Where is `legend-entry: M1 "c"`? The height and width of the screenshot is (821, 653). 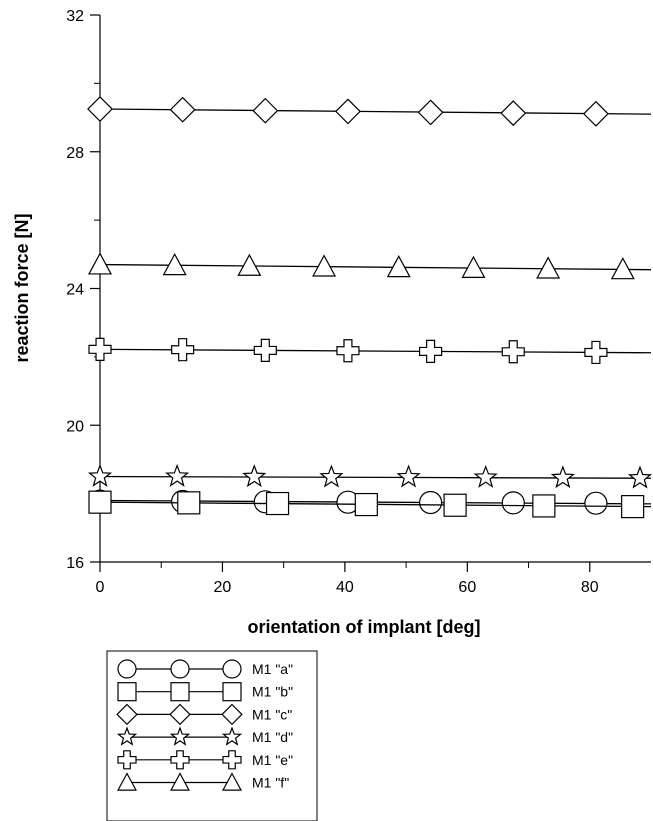 legend-entry: M1 "c" is located at coordinates (204, 714).